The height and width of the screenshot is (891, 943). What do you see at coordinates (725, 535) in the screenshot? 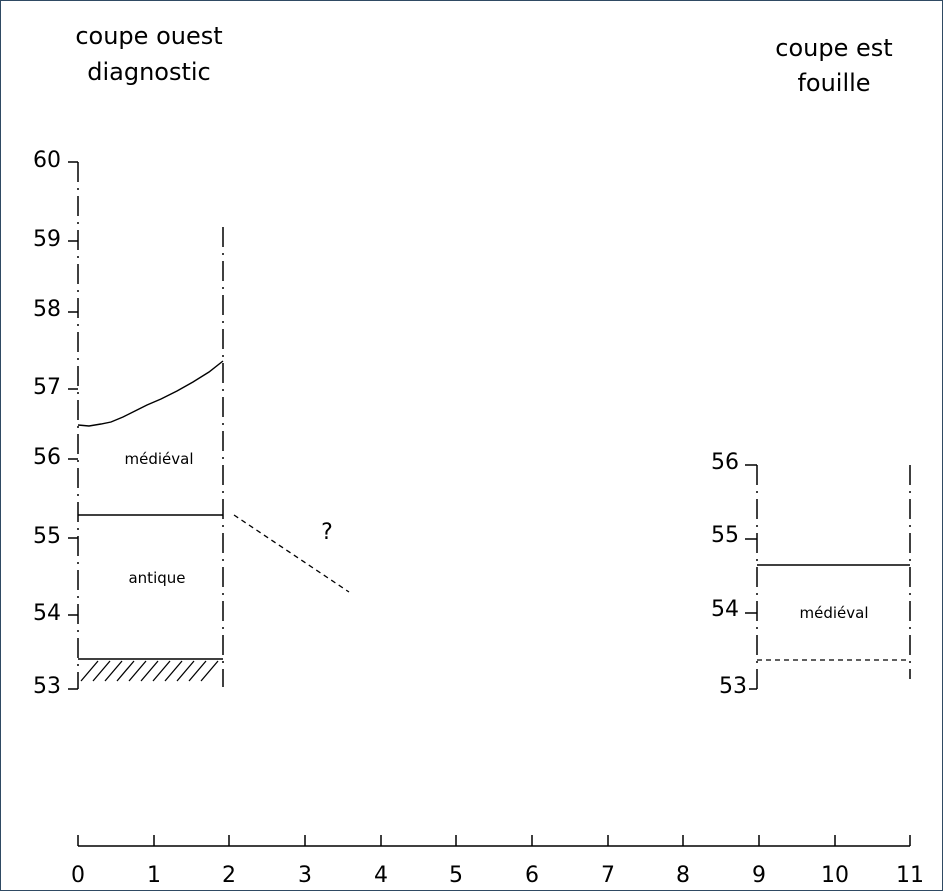
I see `east-elev-55: 55` at bounding box center [725, 535].